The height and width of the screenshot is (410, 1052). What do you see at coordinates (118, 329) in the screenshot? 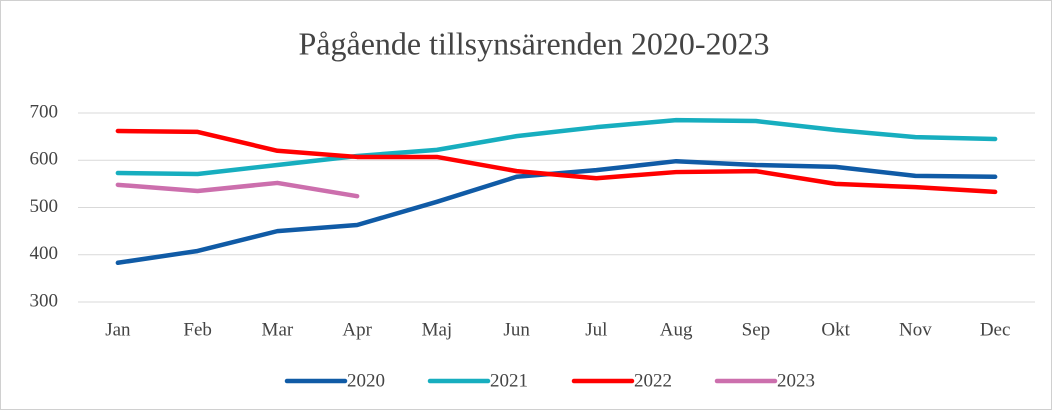
I see `x-tick-label: Jan` at bounding box center [118, 329].